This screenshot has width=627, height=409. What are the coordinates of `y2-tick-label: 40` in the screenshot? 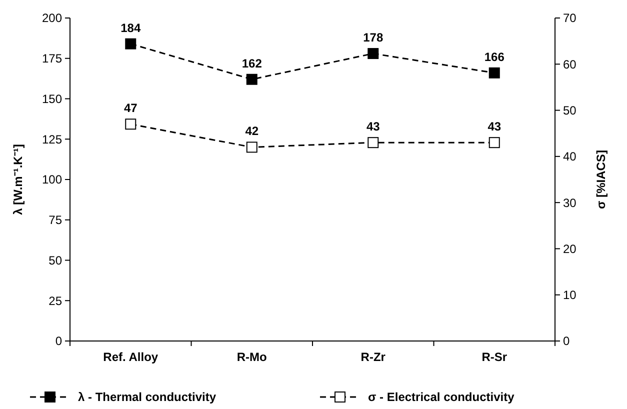 It's located at (570, 157).